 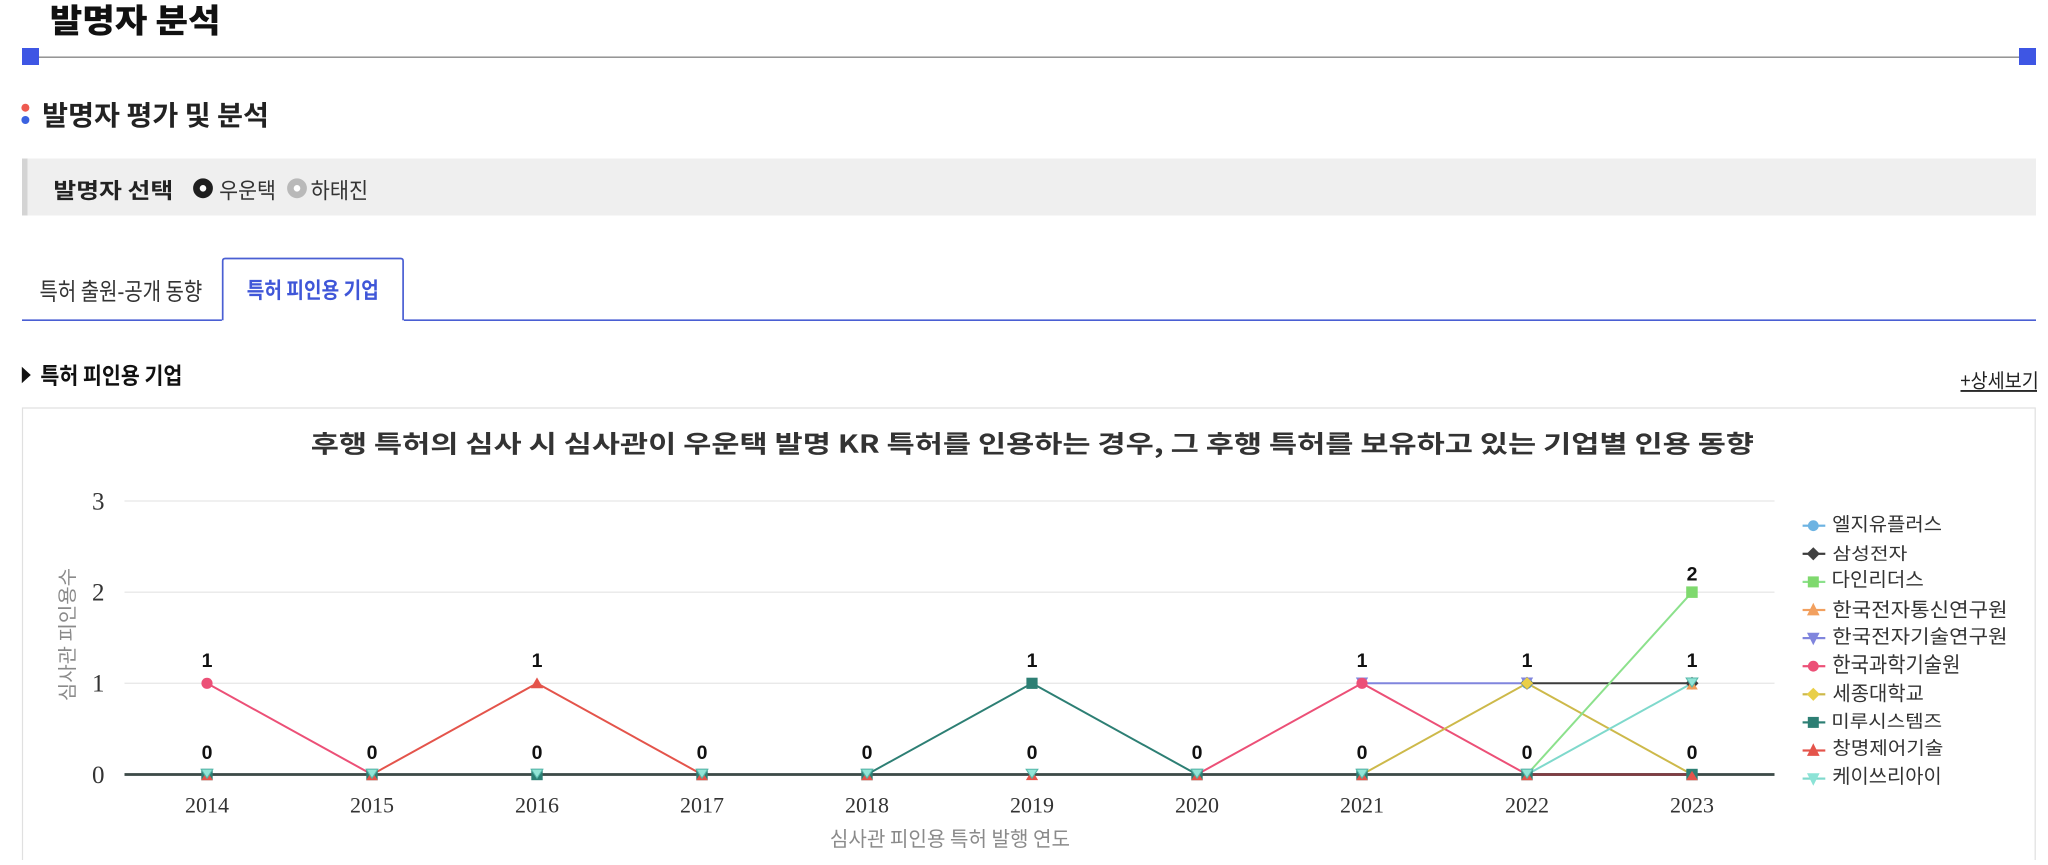 What do you see at coordinates (1032, 805) in the screenshot?
I see `svg-text: 2019` at bounding box center [1032, 805].